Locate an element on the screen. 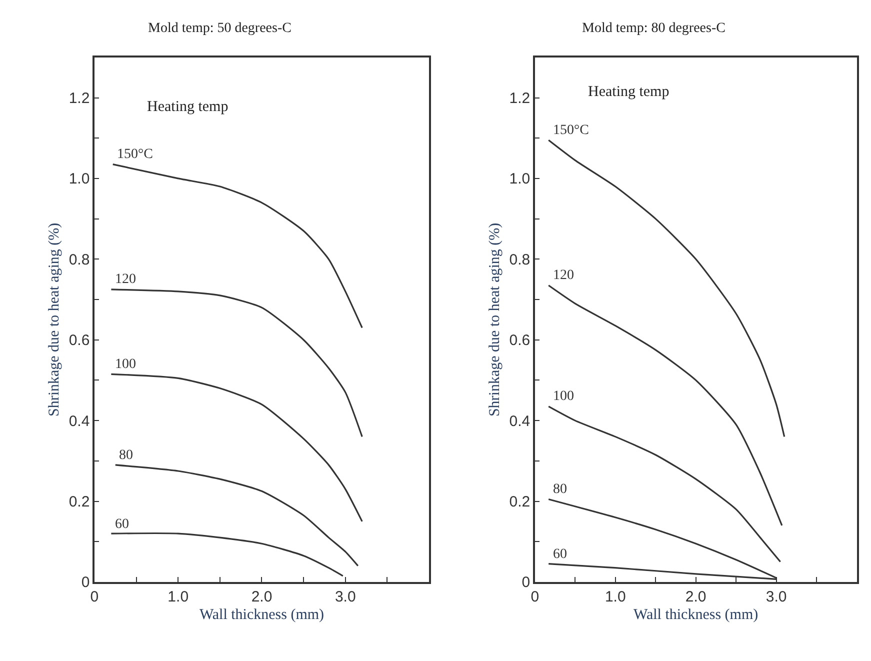  chart-title: Mold temp: 50 degrees-C is located at coordinates (220, 28).